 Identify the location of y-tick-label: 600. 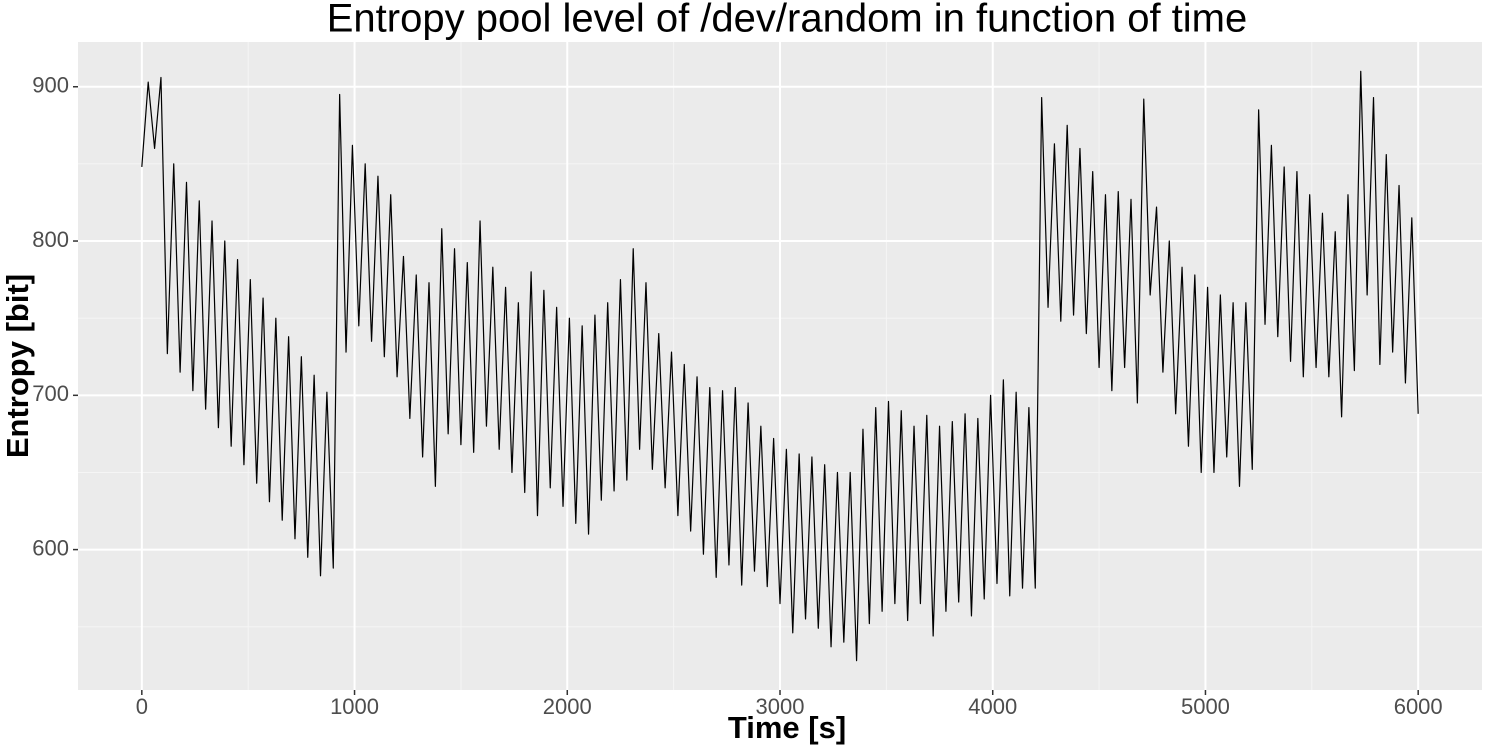
(50, 547).